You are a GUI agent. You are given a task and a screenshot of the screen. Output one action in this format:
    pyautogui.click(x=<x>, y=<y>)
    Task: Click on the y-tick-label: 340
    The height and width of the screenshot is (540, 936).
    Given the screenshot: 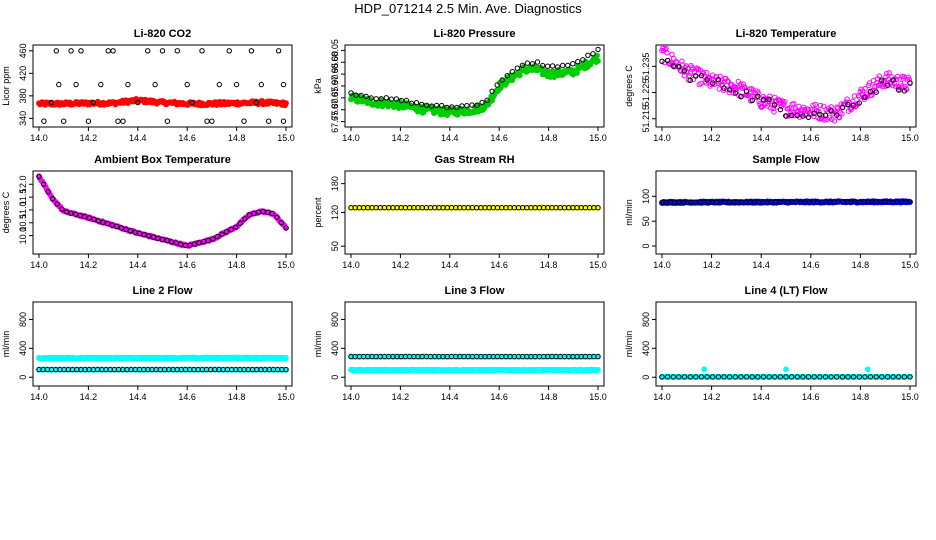 What is the action you would take?
    pyautogui.click(x=23, y=118)
    